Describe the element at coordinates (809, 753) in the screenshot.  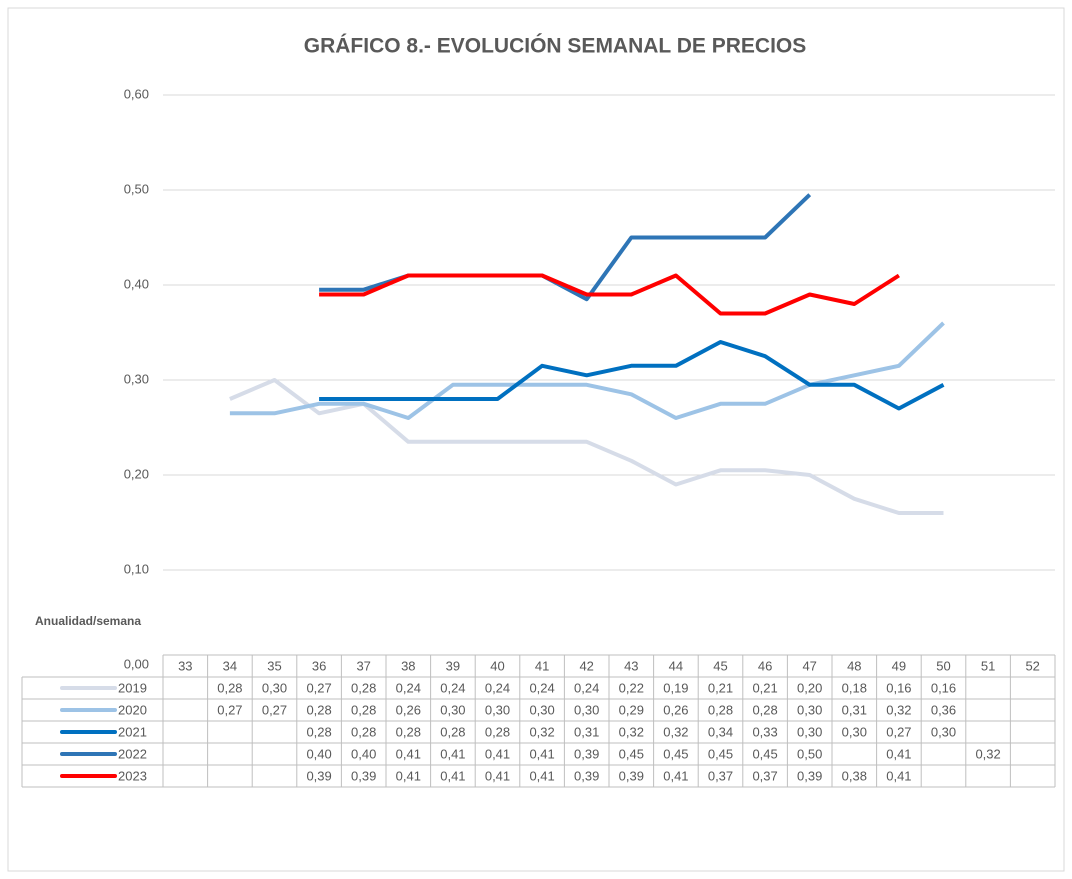
I see `table-cell: 0,50` at that location.